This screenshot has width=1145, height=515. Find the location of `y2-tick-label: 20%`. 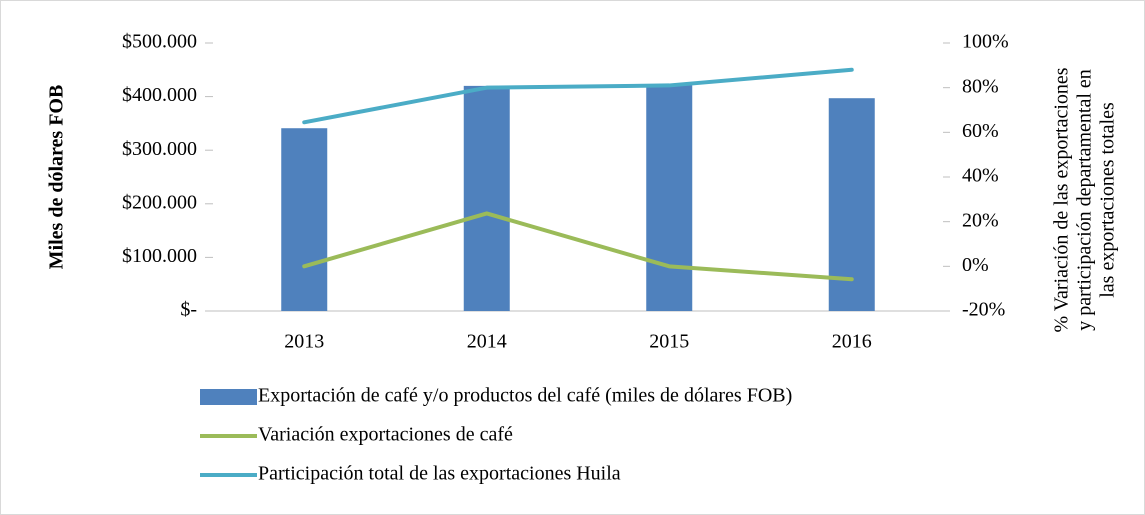

y2-tick-label: 20% is located at coordinates (980, 220).